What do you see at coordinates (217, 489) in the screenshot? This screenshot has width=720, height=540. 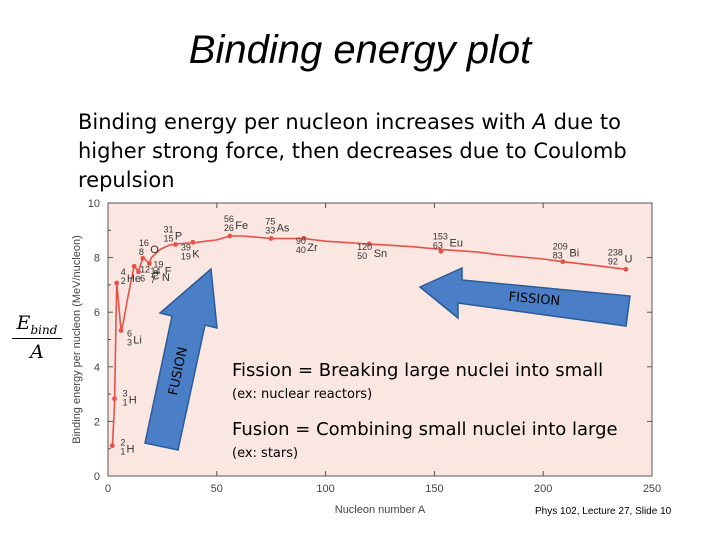 I see `x-tick-label: 50` at bounding box center [217, 489].